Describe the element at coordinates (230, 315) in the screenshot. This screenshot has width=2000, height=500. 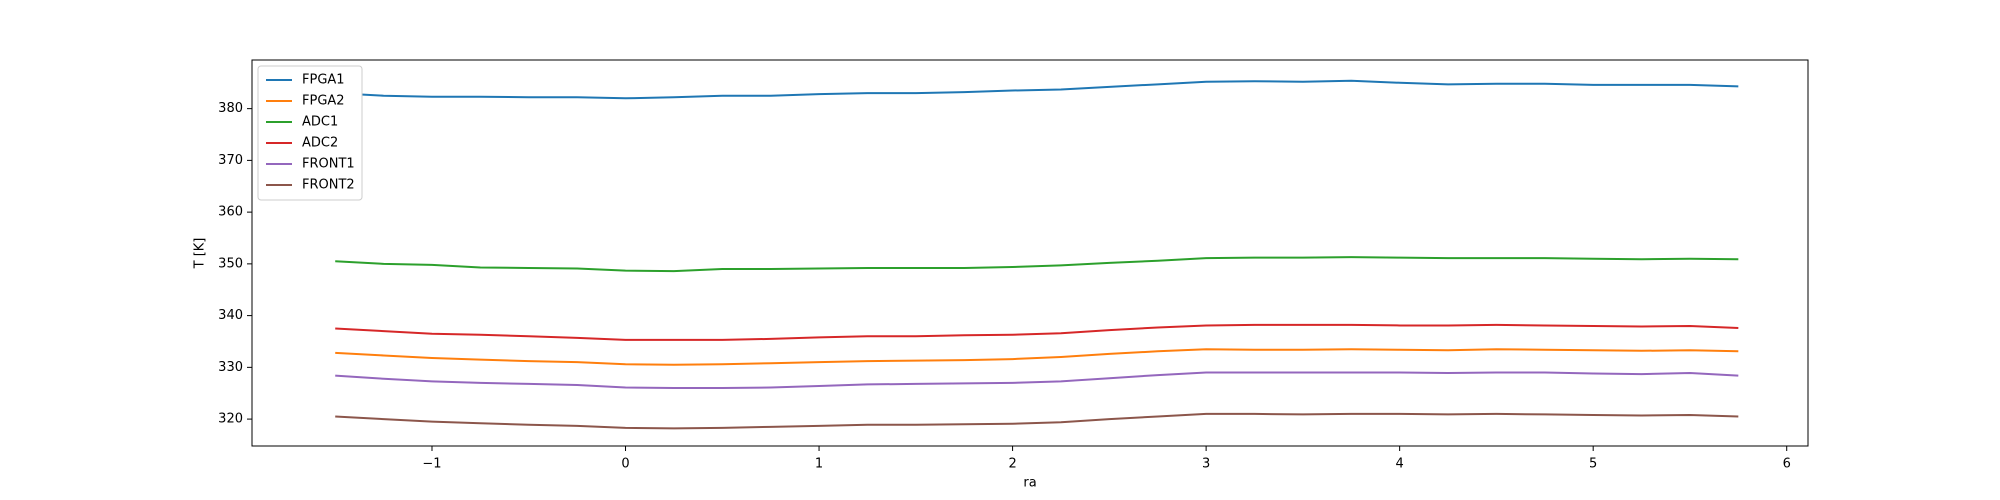
I see `y-tick-label: 340` at that location.